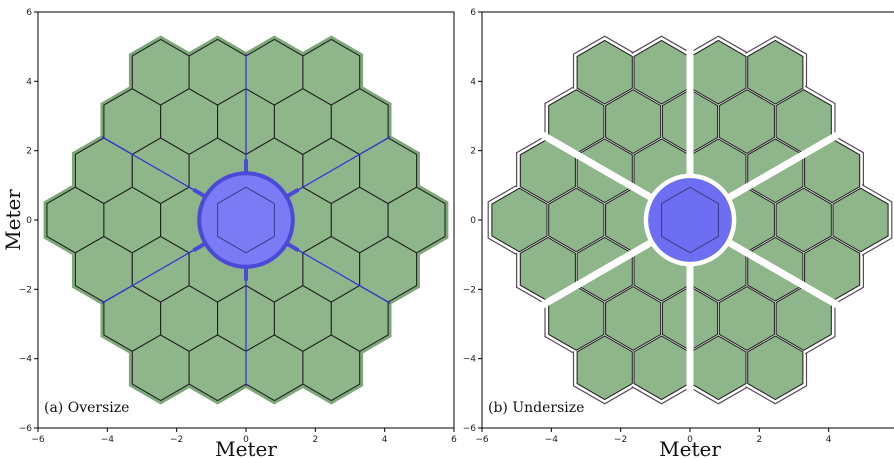 The width and height of the screenshot is (894, 459). What do you see at coordinates (536, 408) in the screenshot?
I see `panel-label: (b) Undersize` at bounding box center [536, 408].